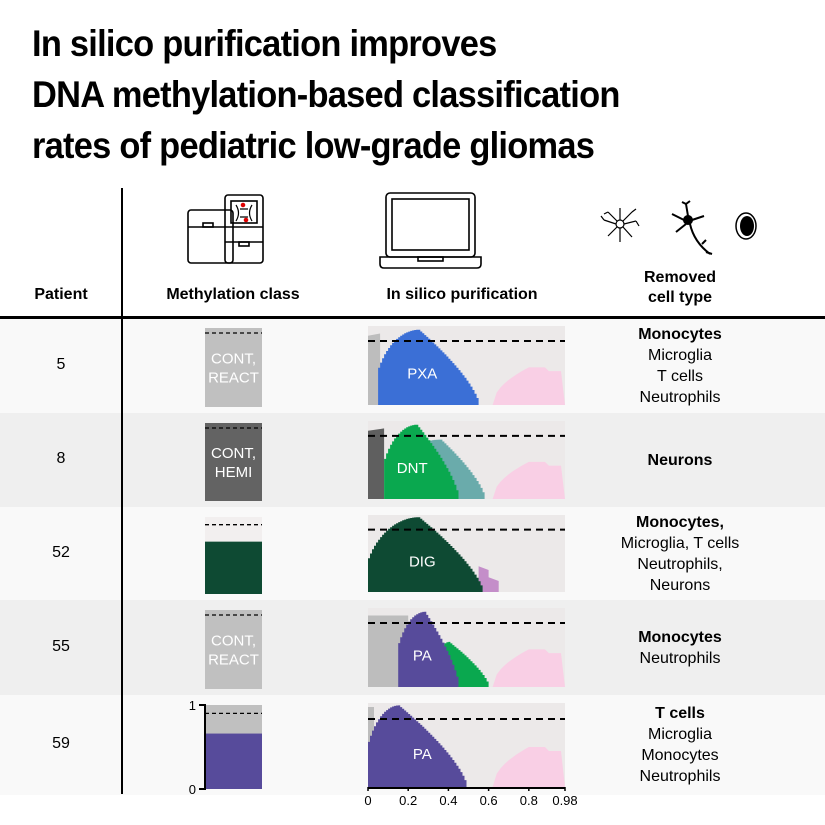  I want to click on title-line: In silico purification improves, so click(264, 43).